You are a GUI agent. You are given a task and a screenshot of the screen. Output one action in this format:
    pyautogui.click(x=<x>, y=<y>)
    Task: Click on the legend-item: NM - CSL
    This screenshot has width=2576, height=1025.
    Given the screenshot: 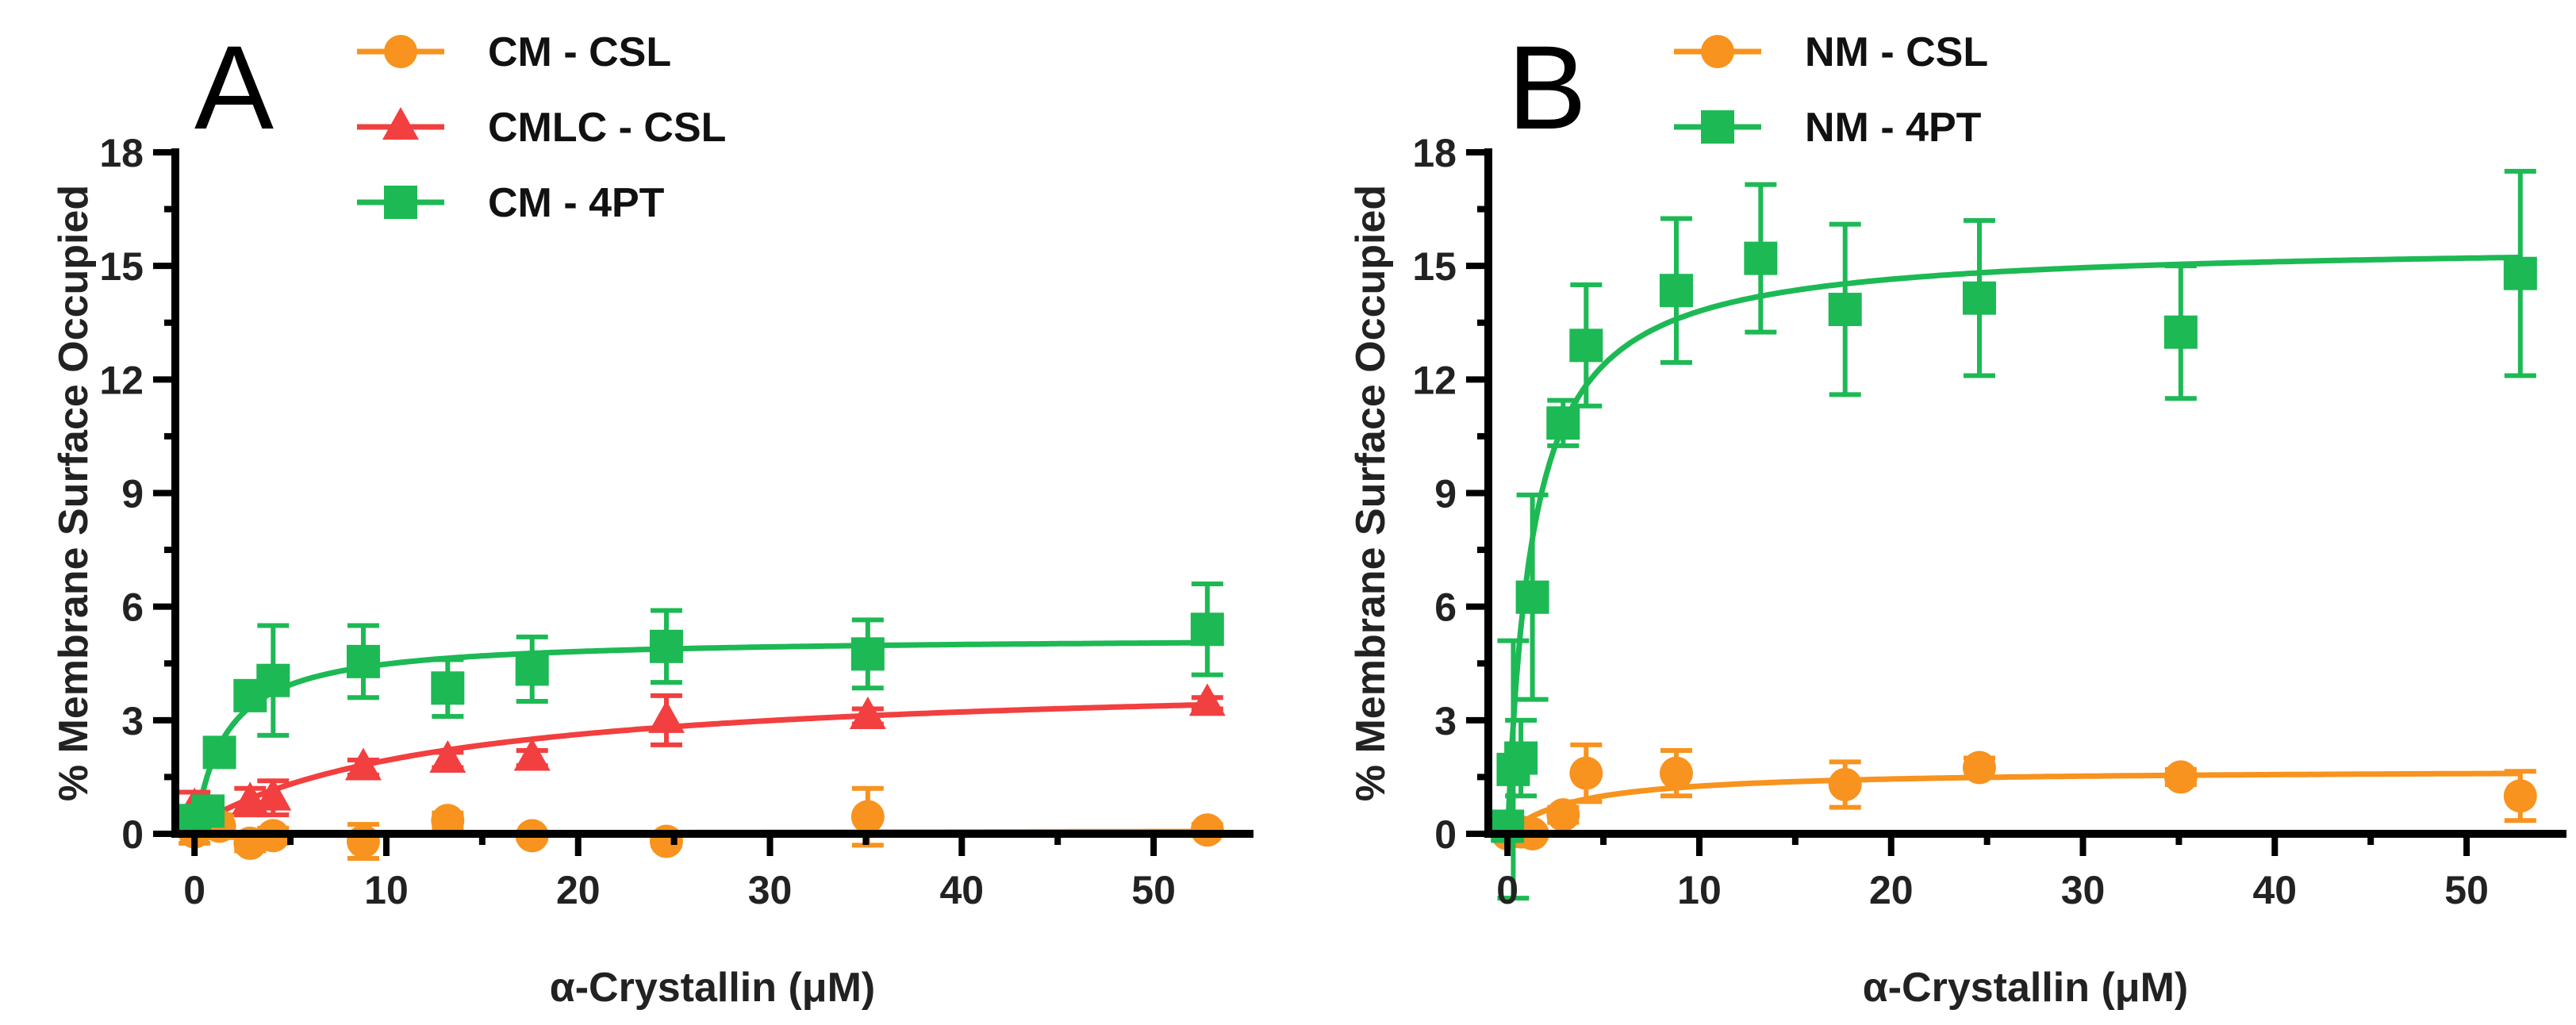 What is the action you would take?
    pyautogui.click(x=1831, y=52)
    